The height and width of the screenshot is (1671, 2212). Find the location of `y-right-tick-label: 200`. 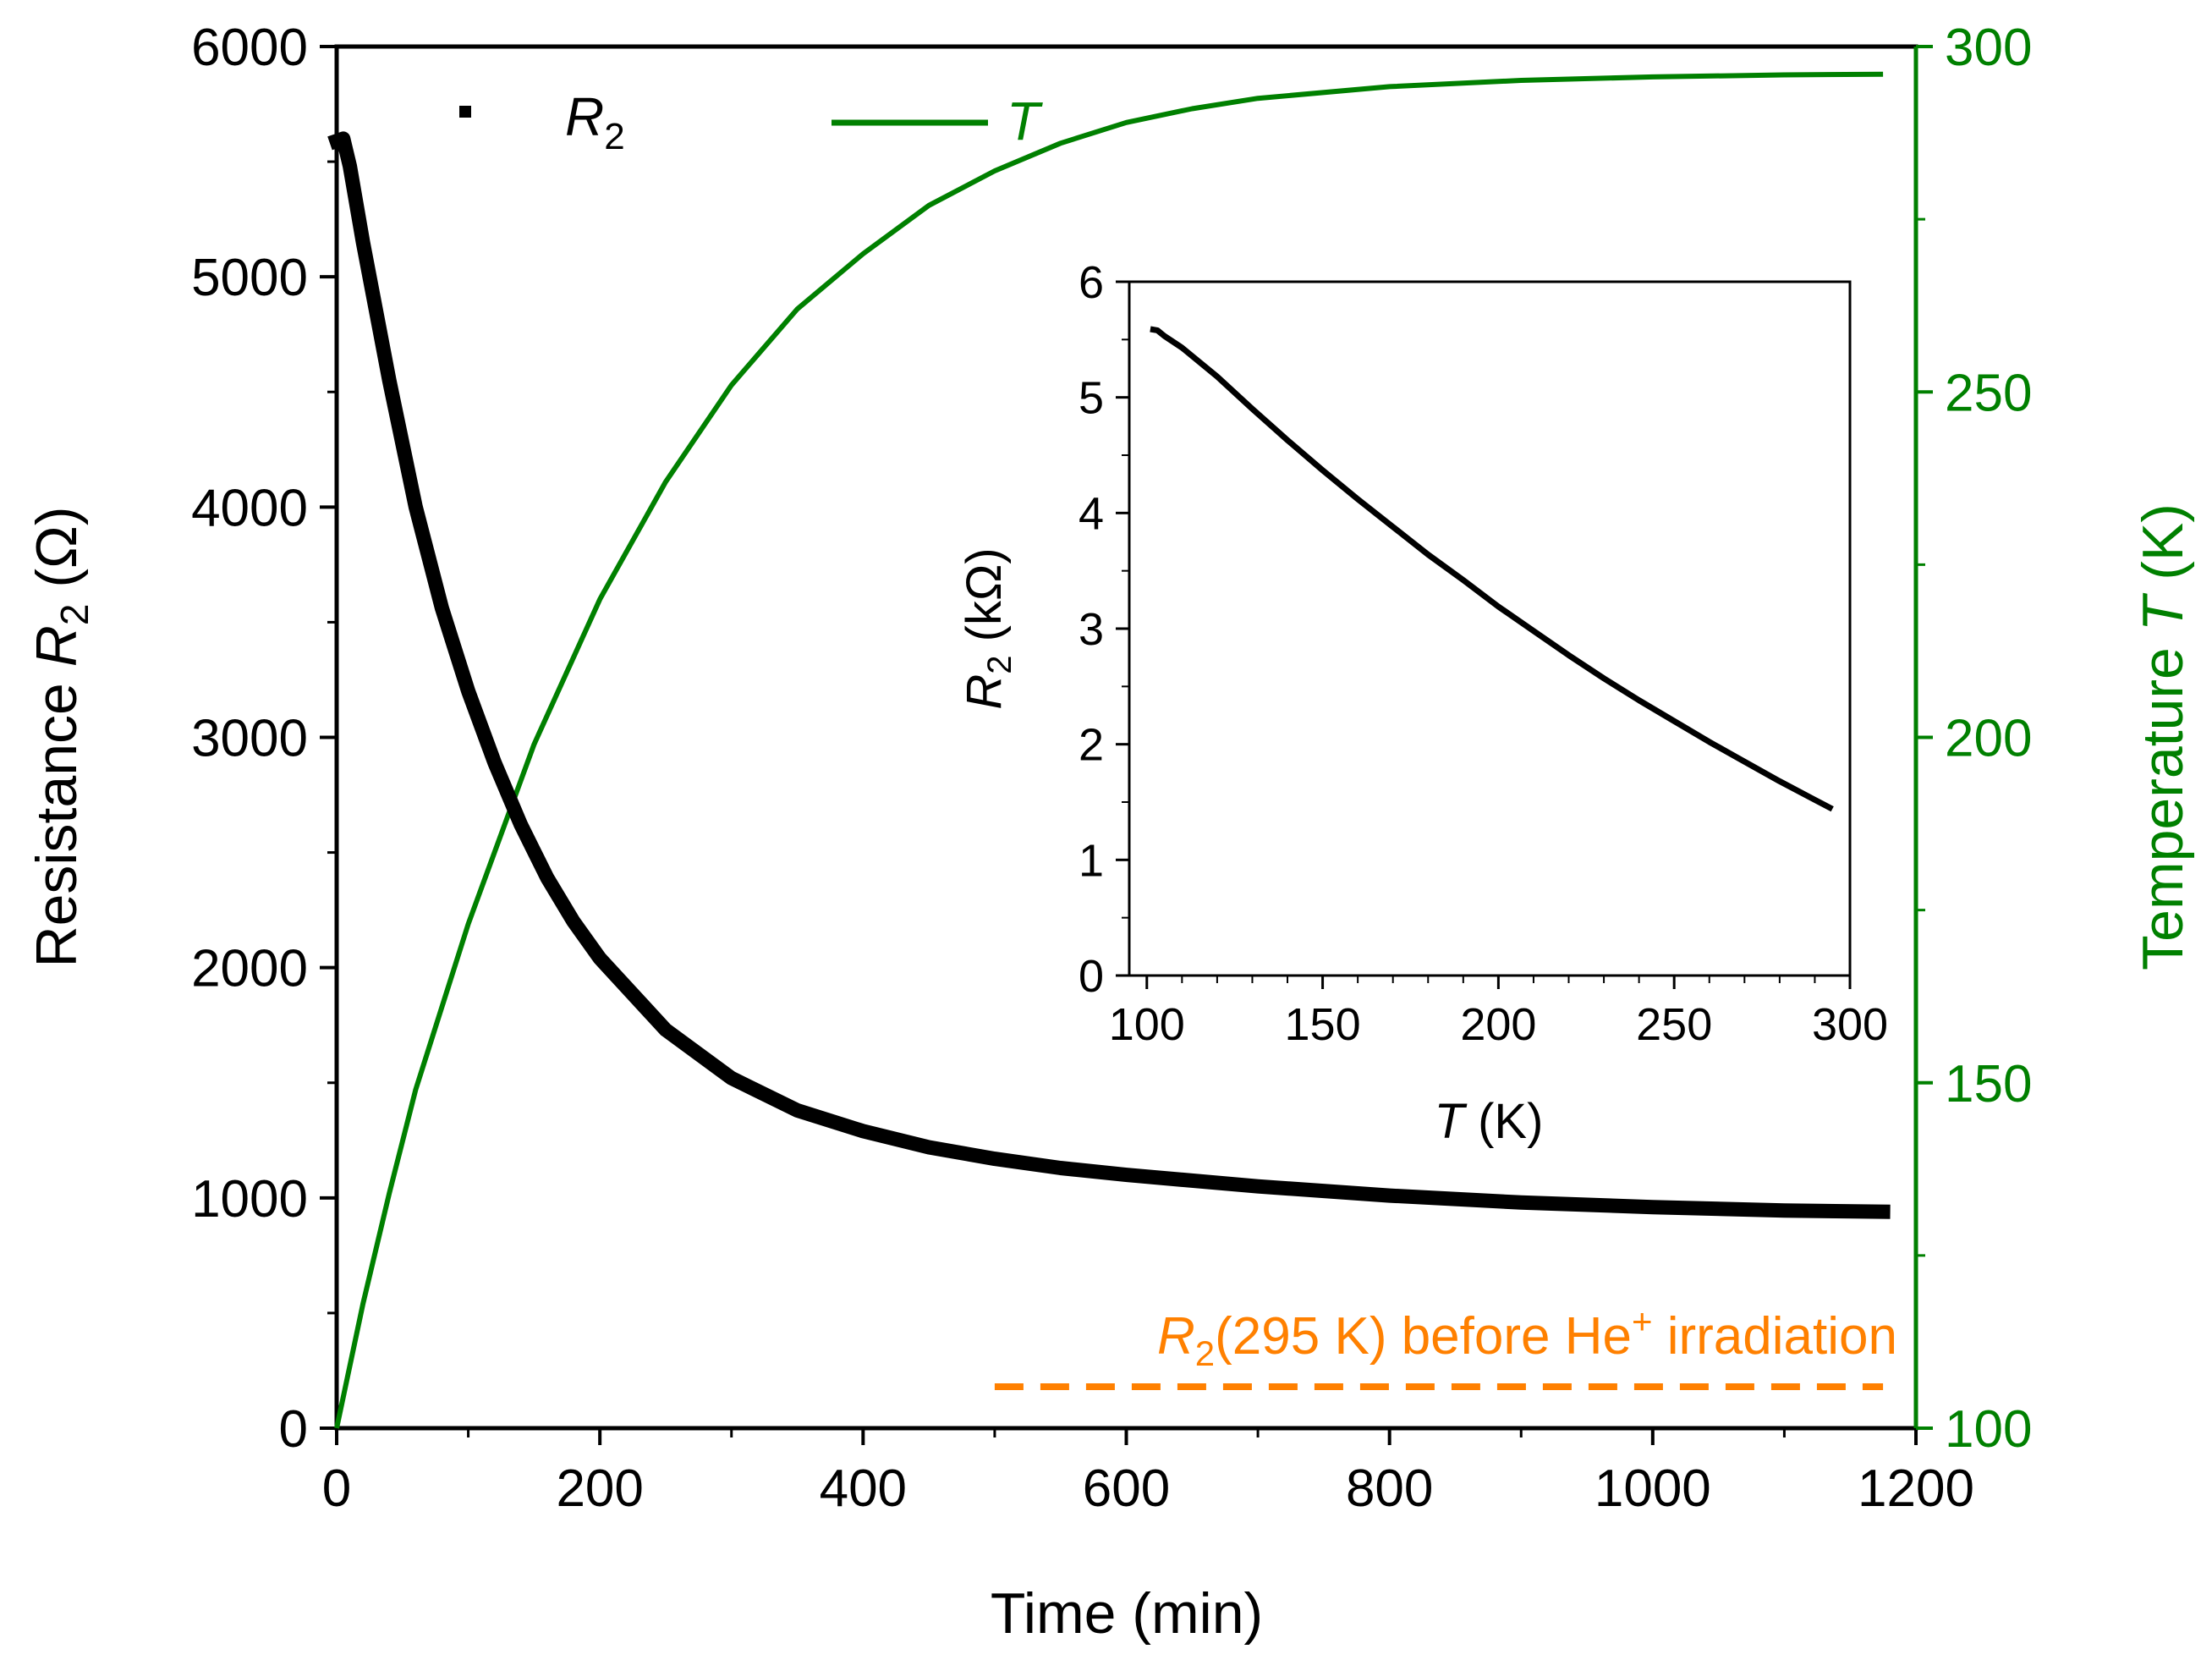

y-right-tick-label: 200 is located at coordinates (1988, 739).